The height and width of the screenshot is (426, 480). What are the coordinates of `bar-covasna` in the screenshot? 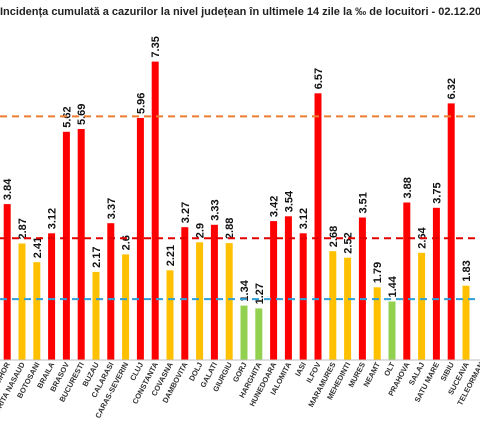 It's located at (170, 315).